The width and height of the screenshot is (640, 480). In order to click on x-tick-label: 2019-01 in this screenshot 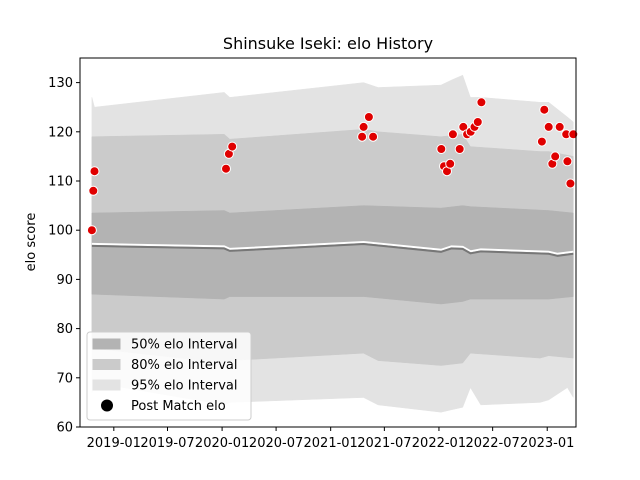, I will do `click(114, 443)`.